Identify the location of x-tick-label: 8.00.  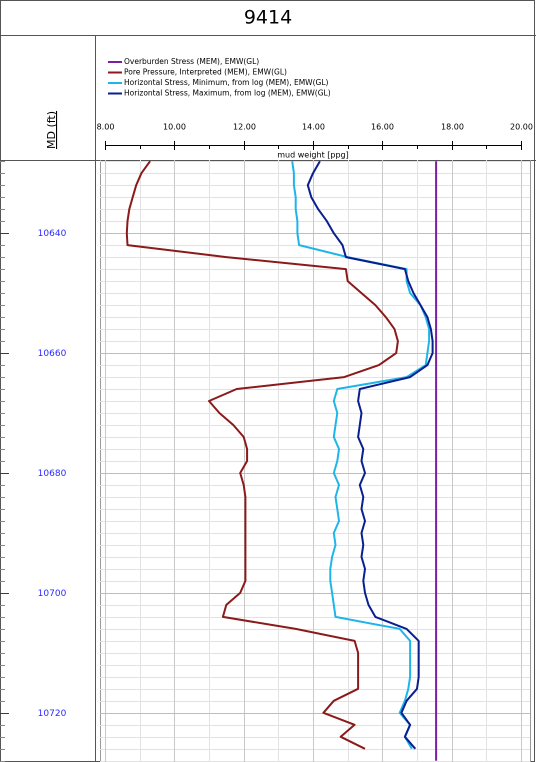
(106, 127).